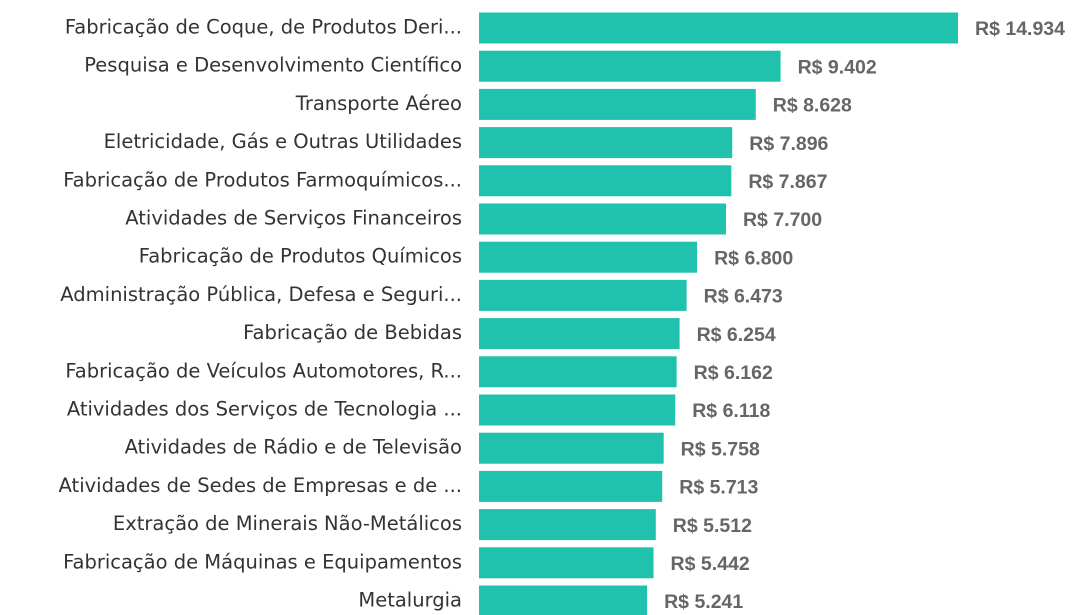 Image resolution: width=1083 pixels, height=615 pixels. I want to click on data-label: R$ 5.758, so click(720, 449).